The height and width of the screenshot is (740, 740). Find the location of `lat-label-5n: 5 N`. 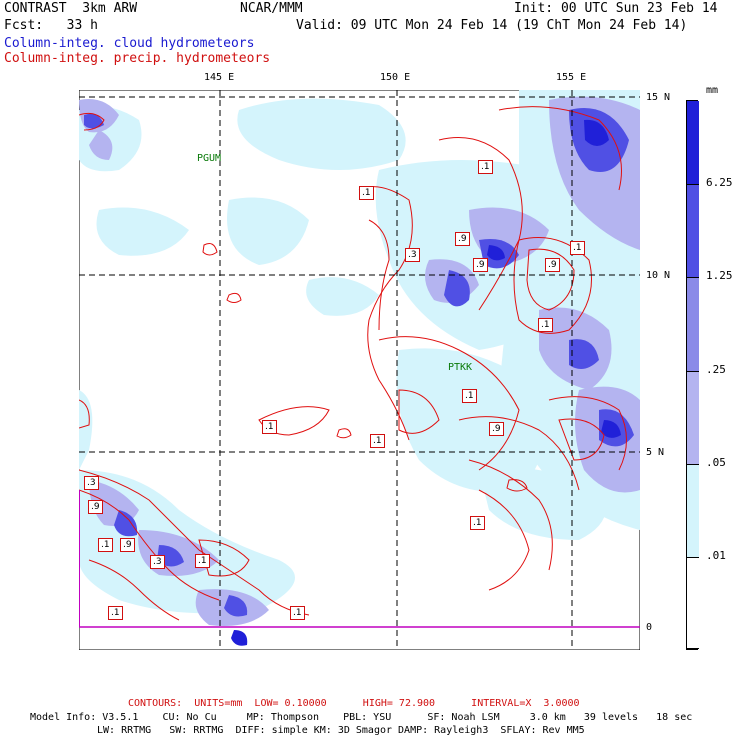

lat-label-5n: 5 N is located at coordinates (655, 452).